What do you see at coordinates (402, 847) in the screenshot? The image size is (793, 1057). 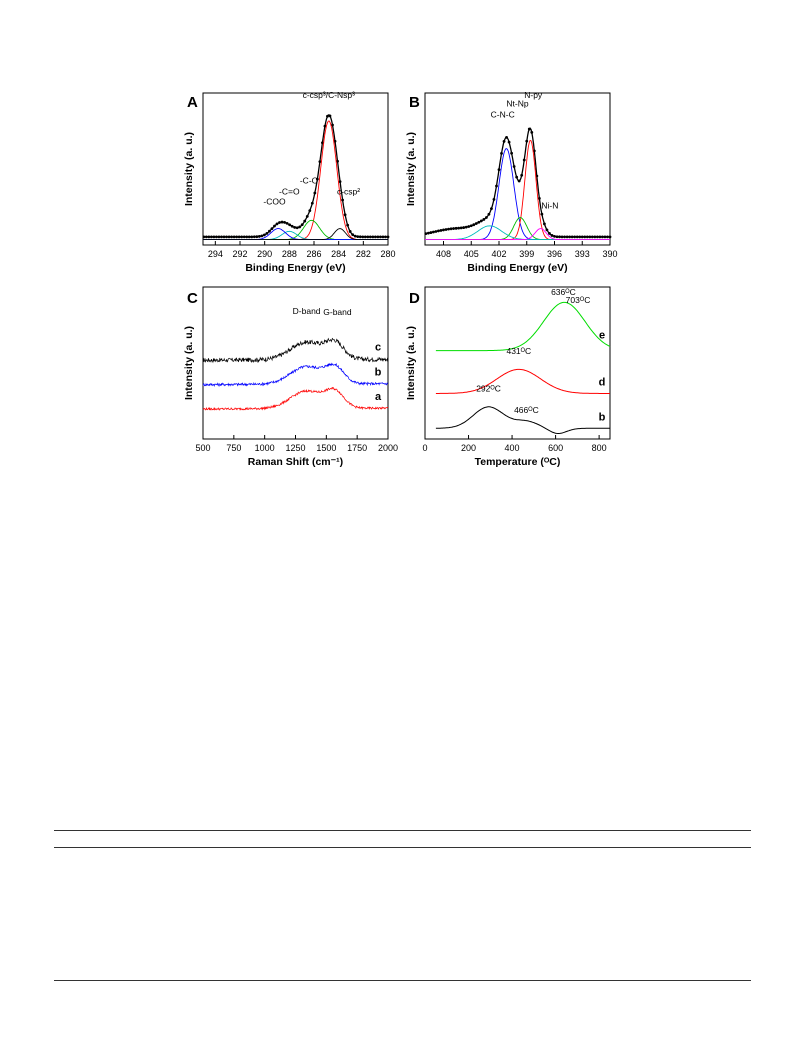 I see `page-rule-middle` at bounding box center [402, 847].